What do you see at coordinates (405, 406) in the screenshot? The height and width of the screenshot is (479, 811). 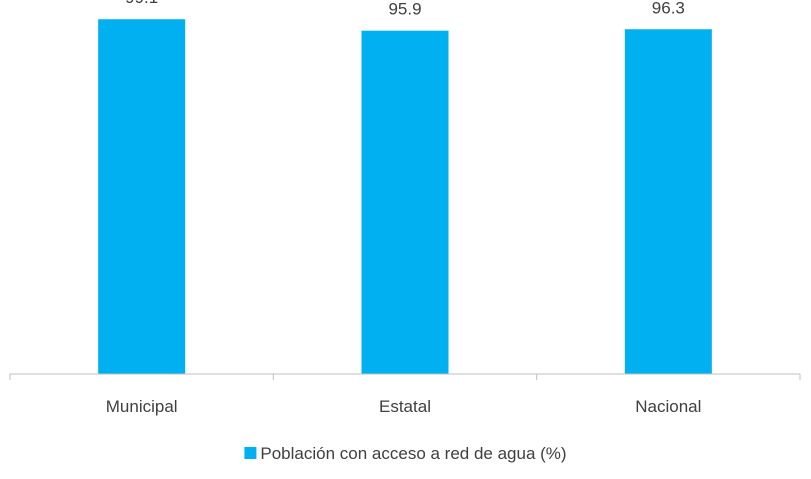 I see `x-tick-label-estatal: Estatal` at bounding box center [405, 406].